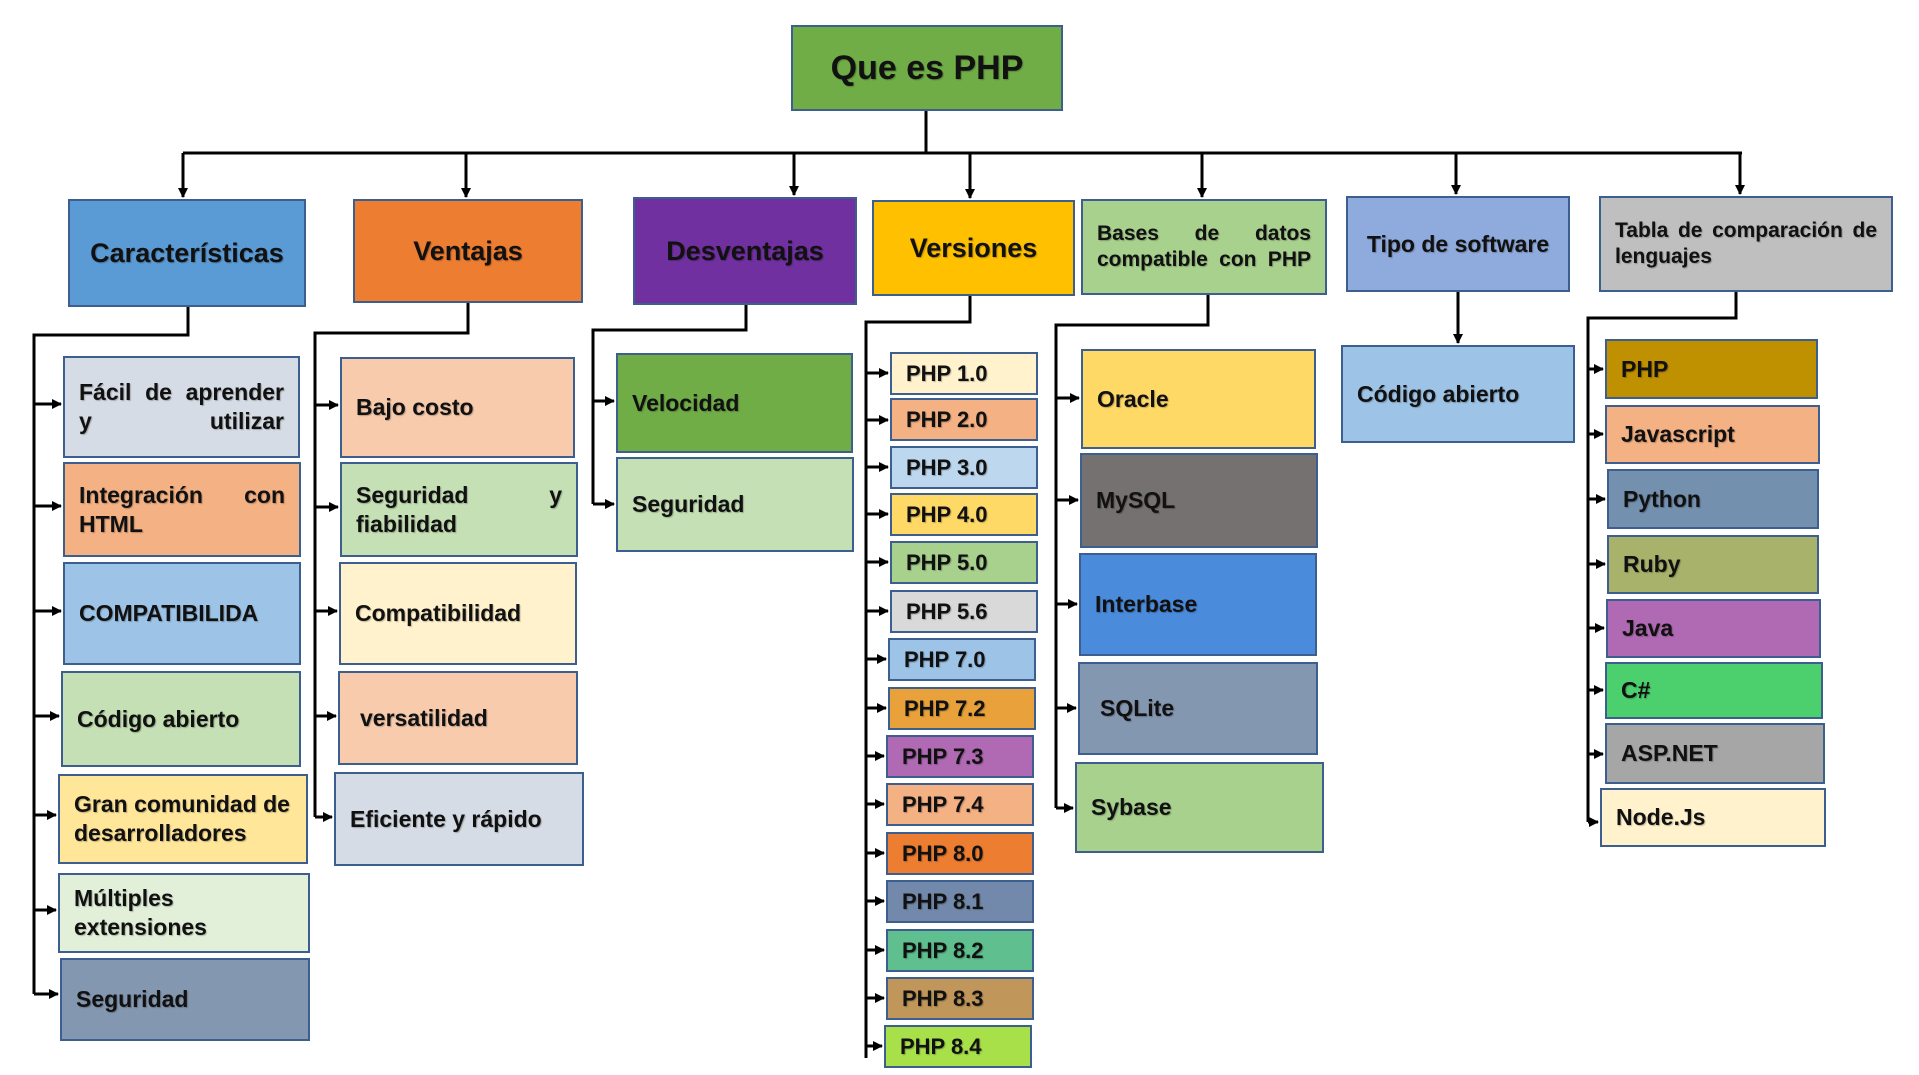 This screenshot has width=1919, height=1075. What do you see at coordinates (1713, 817) in the screenshot?
I see `tabla-item: Node.Js` at bounding box center [1713, 817].